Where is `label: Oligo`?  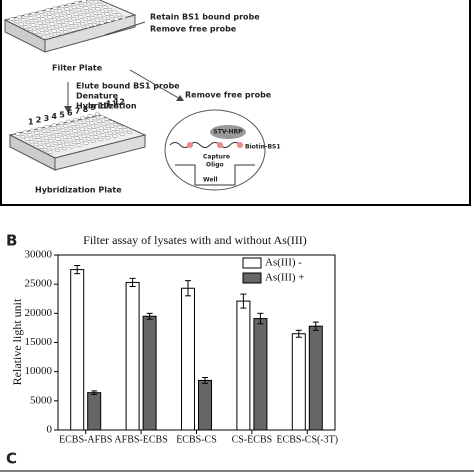
label: Oligo is located at coordinates (215, 165).